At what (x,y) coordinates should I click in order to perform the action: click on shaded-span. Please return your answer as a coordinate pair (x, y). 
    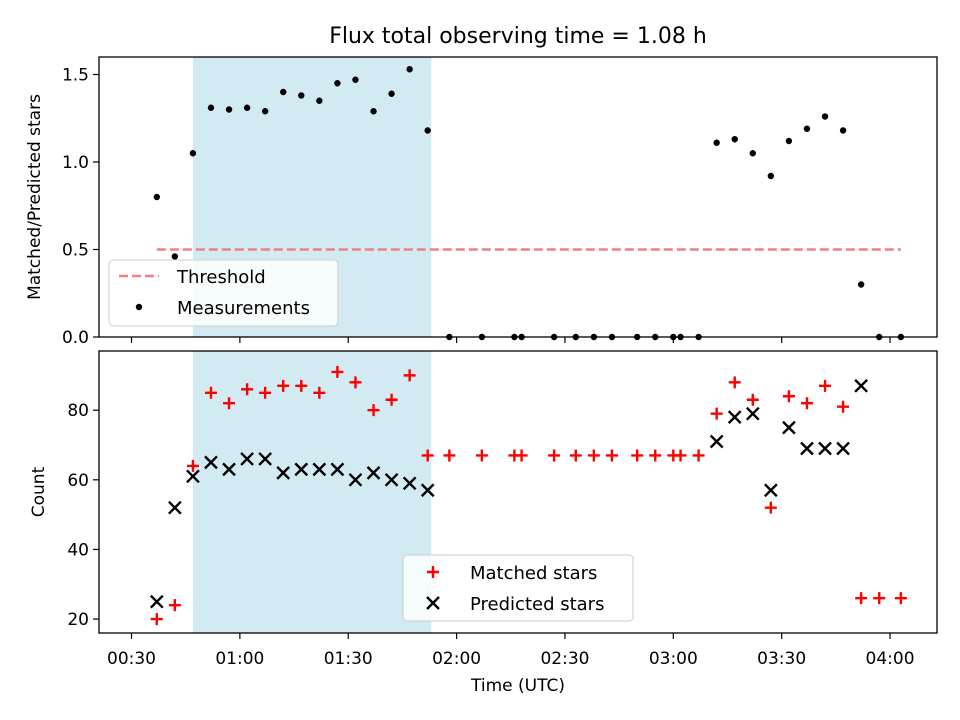
    Looking at the image, I should click on (312, 492).